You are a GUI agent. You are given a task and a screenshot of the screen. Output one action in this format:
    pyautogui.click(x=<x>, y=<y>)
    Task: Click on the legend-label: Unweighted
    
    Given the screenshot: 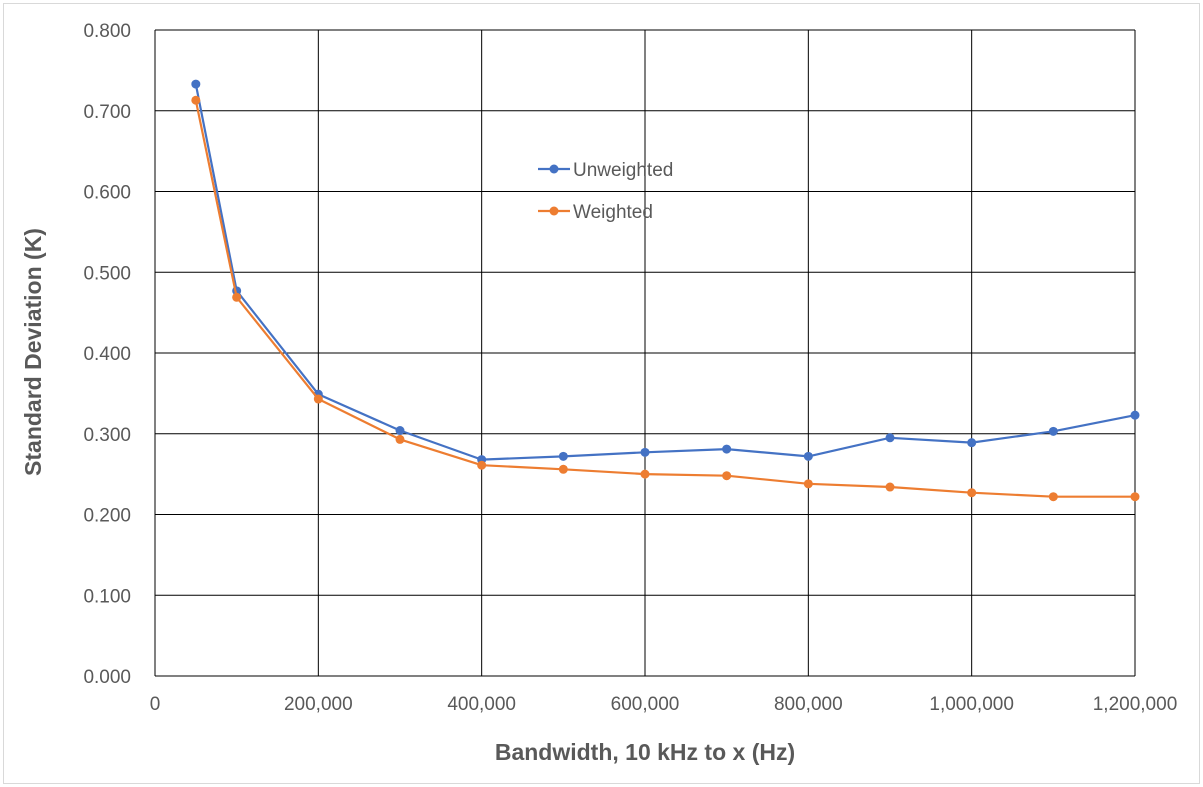 What is the action you would take?
    pyautogui.click(x=623, y=170)
    